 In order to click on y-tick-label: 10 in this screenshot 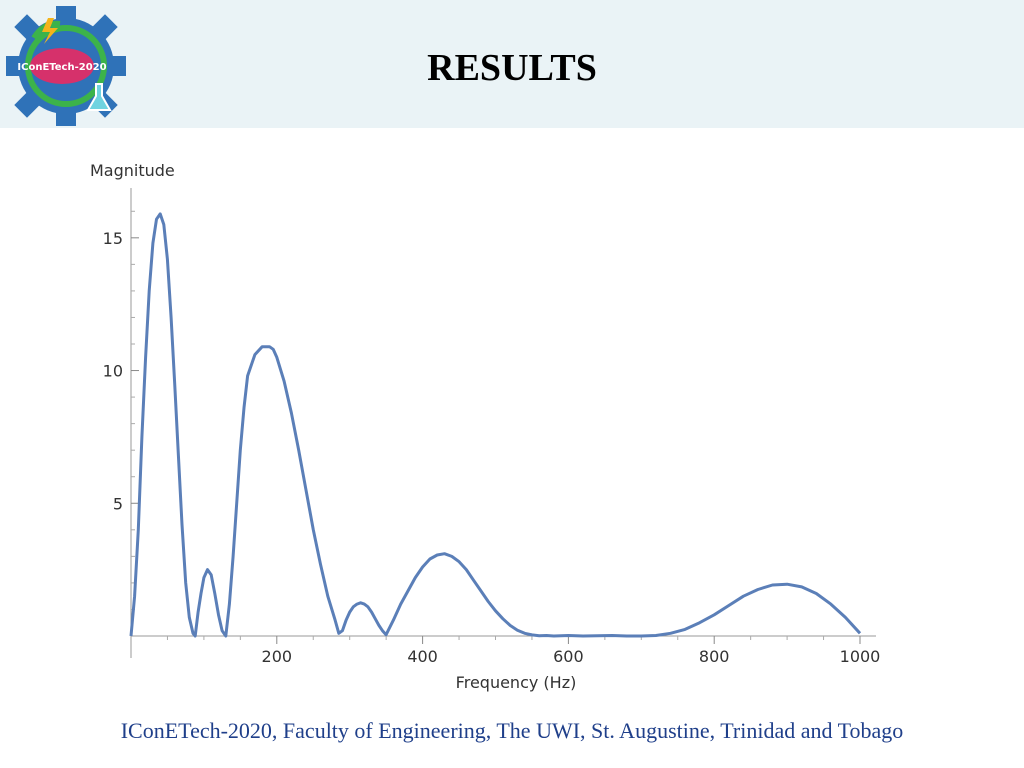, I will do `click(113, 371)`.